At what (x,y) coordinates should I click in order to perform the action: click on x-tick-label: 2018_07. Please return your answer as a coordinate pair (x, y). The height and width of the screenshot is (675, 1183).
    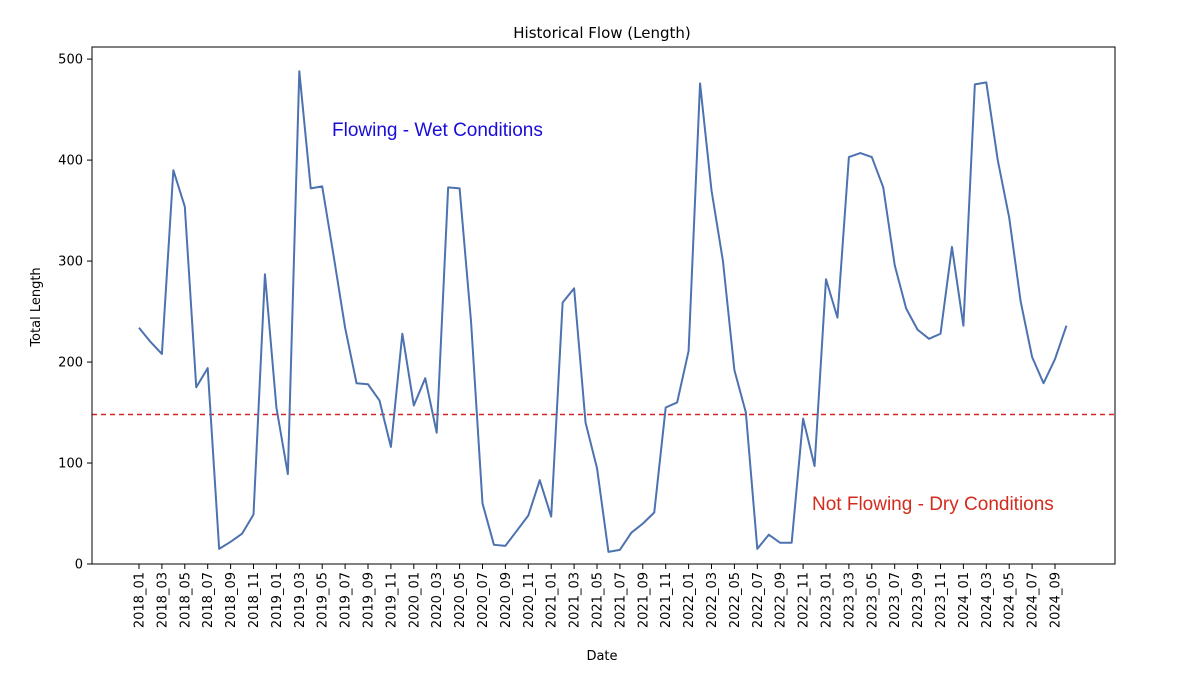
    Looking at the image, I should click on (208, 600).